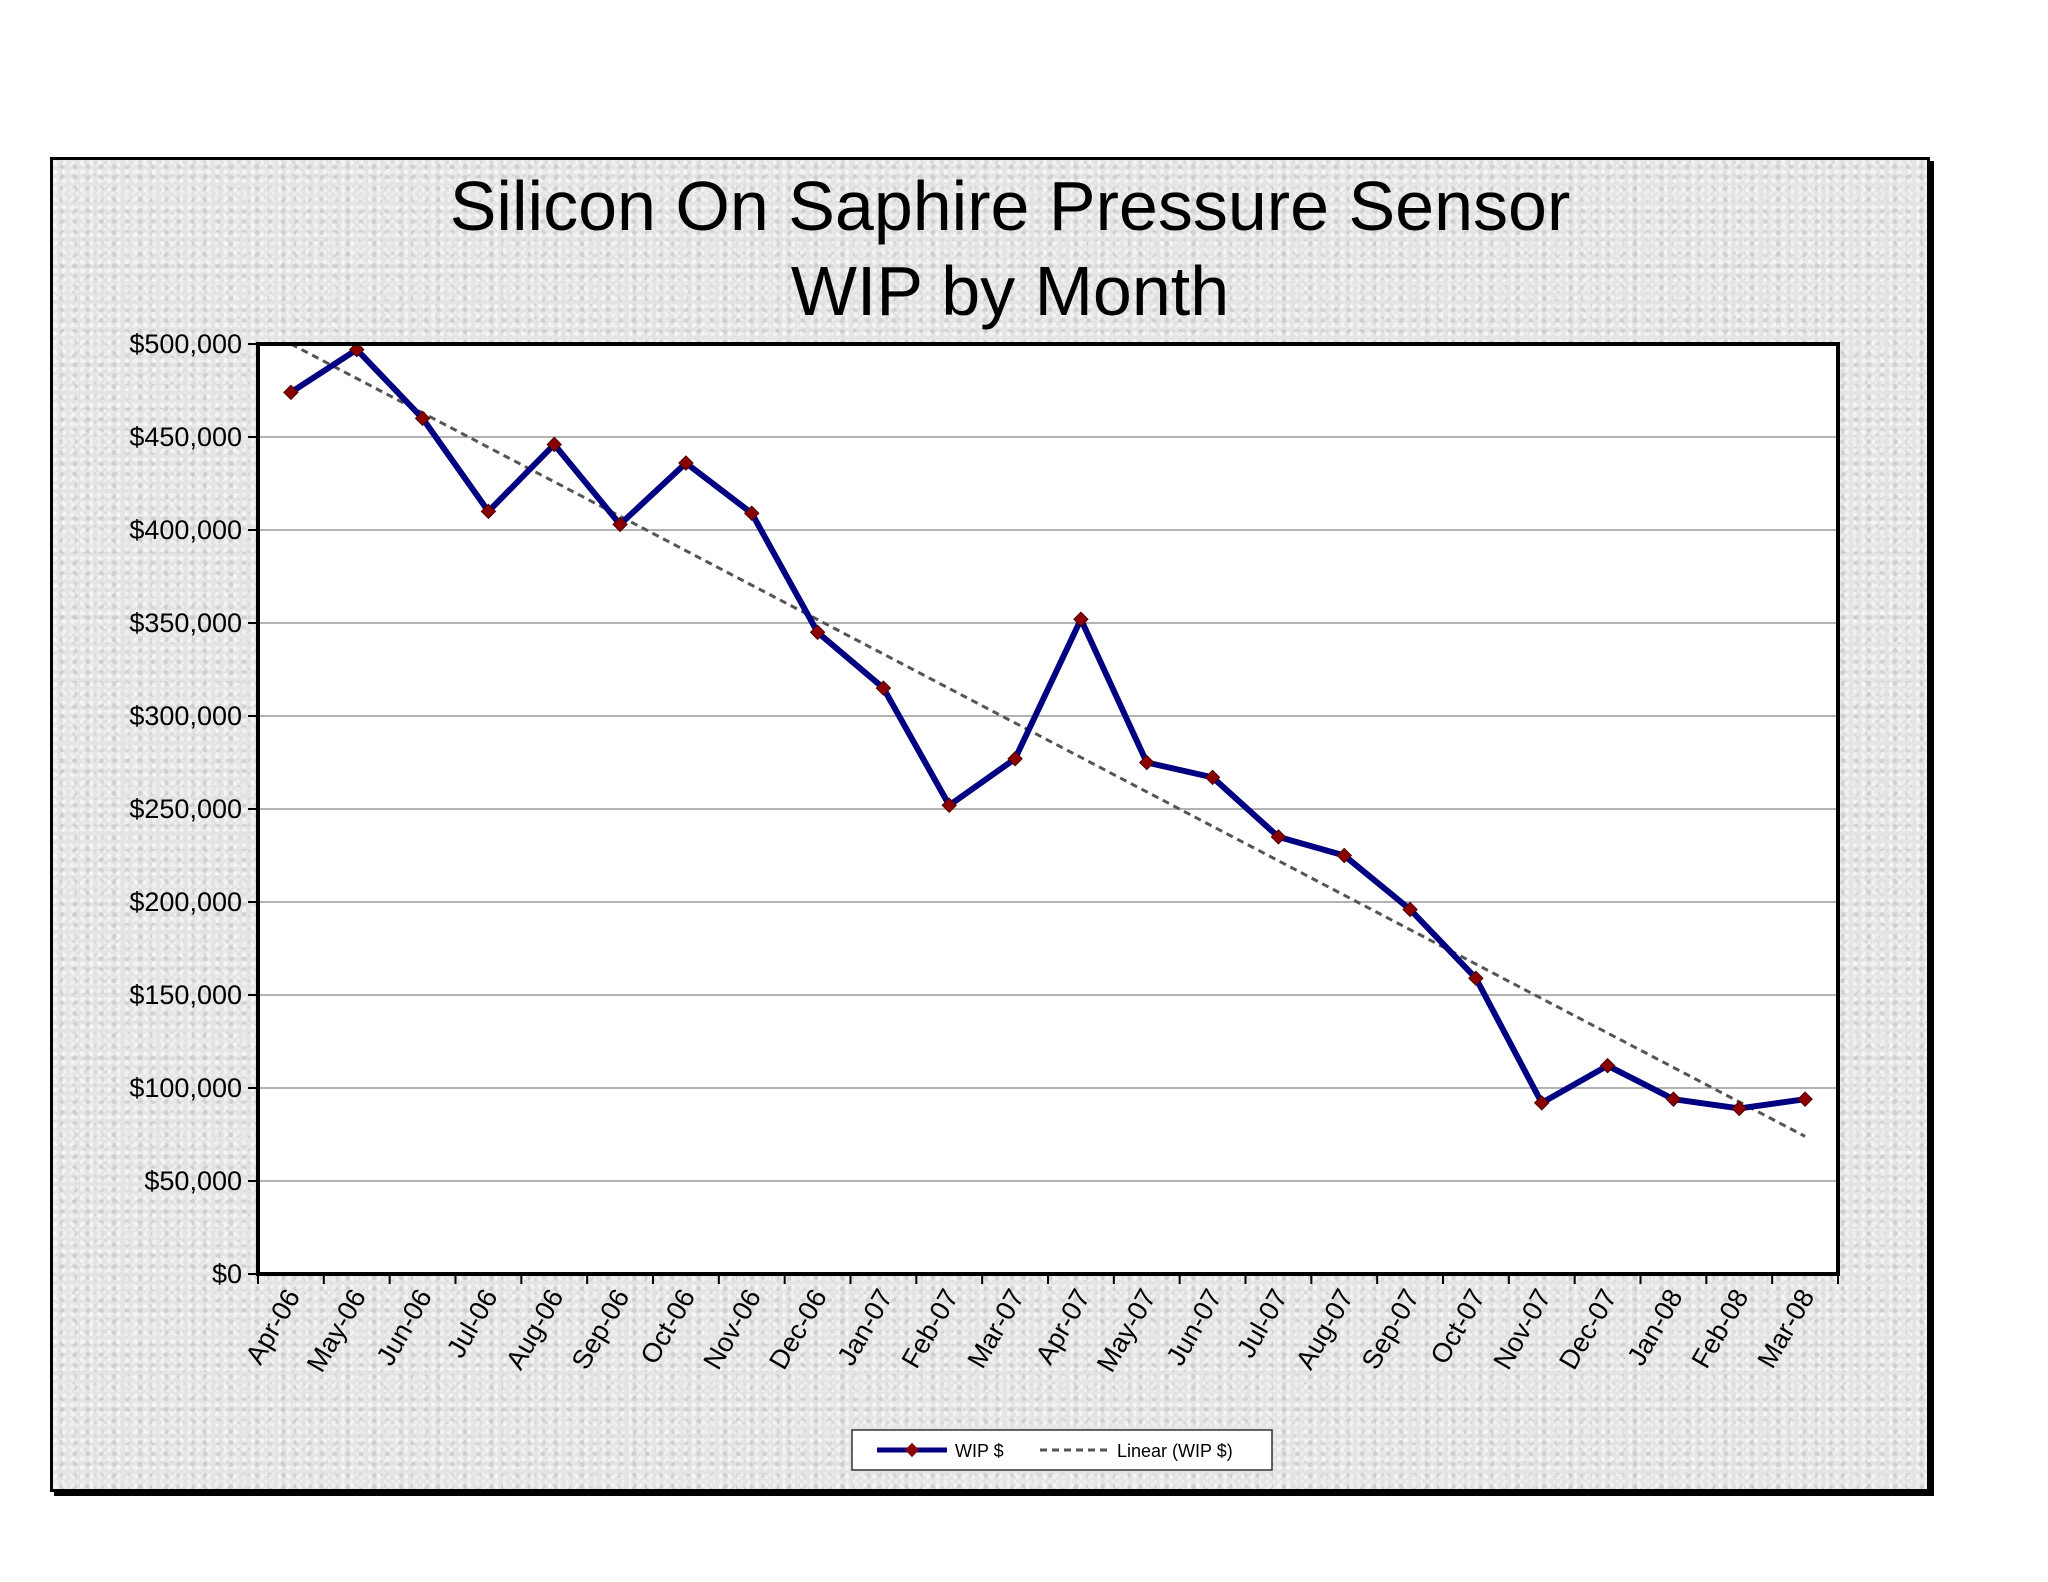 The height and width of the screenshot is (1582, 2048). Describe the element at coordinates (193, 1181) in the screenshot. I see `y-tick-label: $50,000` at that location.